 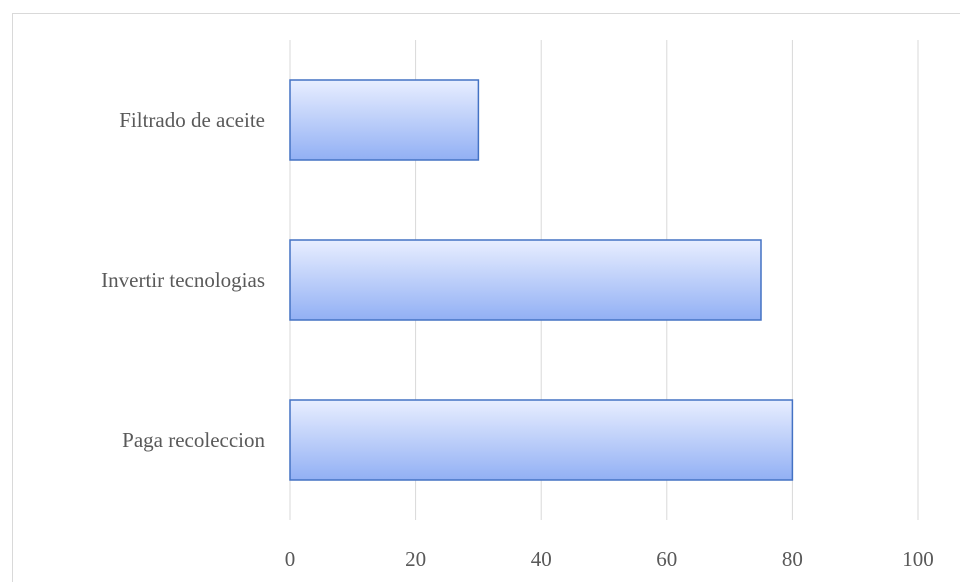 What do you see at coordinates (792, 559) in the screenshot?
I see `x-tick-label: 80` at bounding box center [792, 559].